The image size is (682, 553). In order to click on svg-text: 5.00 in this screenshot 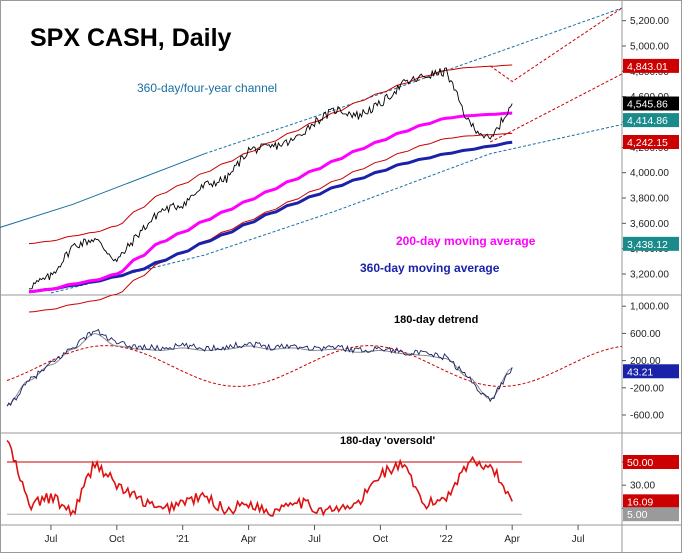, I will do `click(637, 515)`.